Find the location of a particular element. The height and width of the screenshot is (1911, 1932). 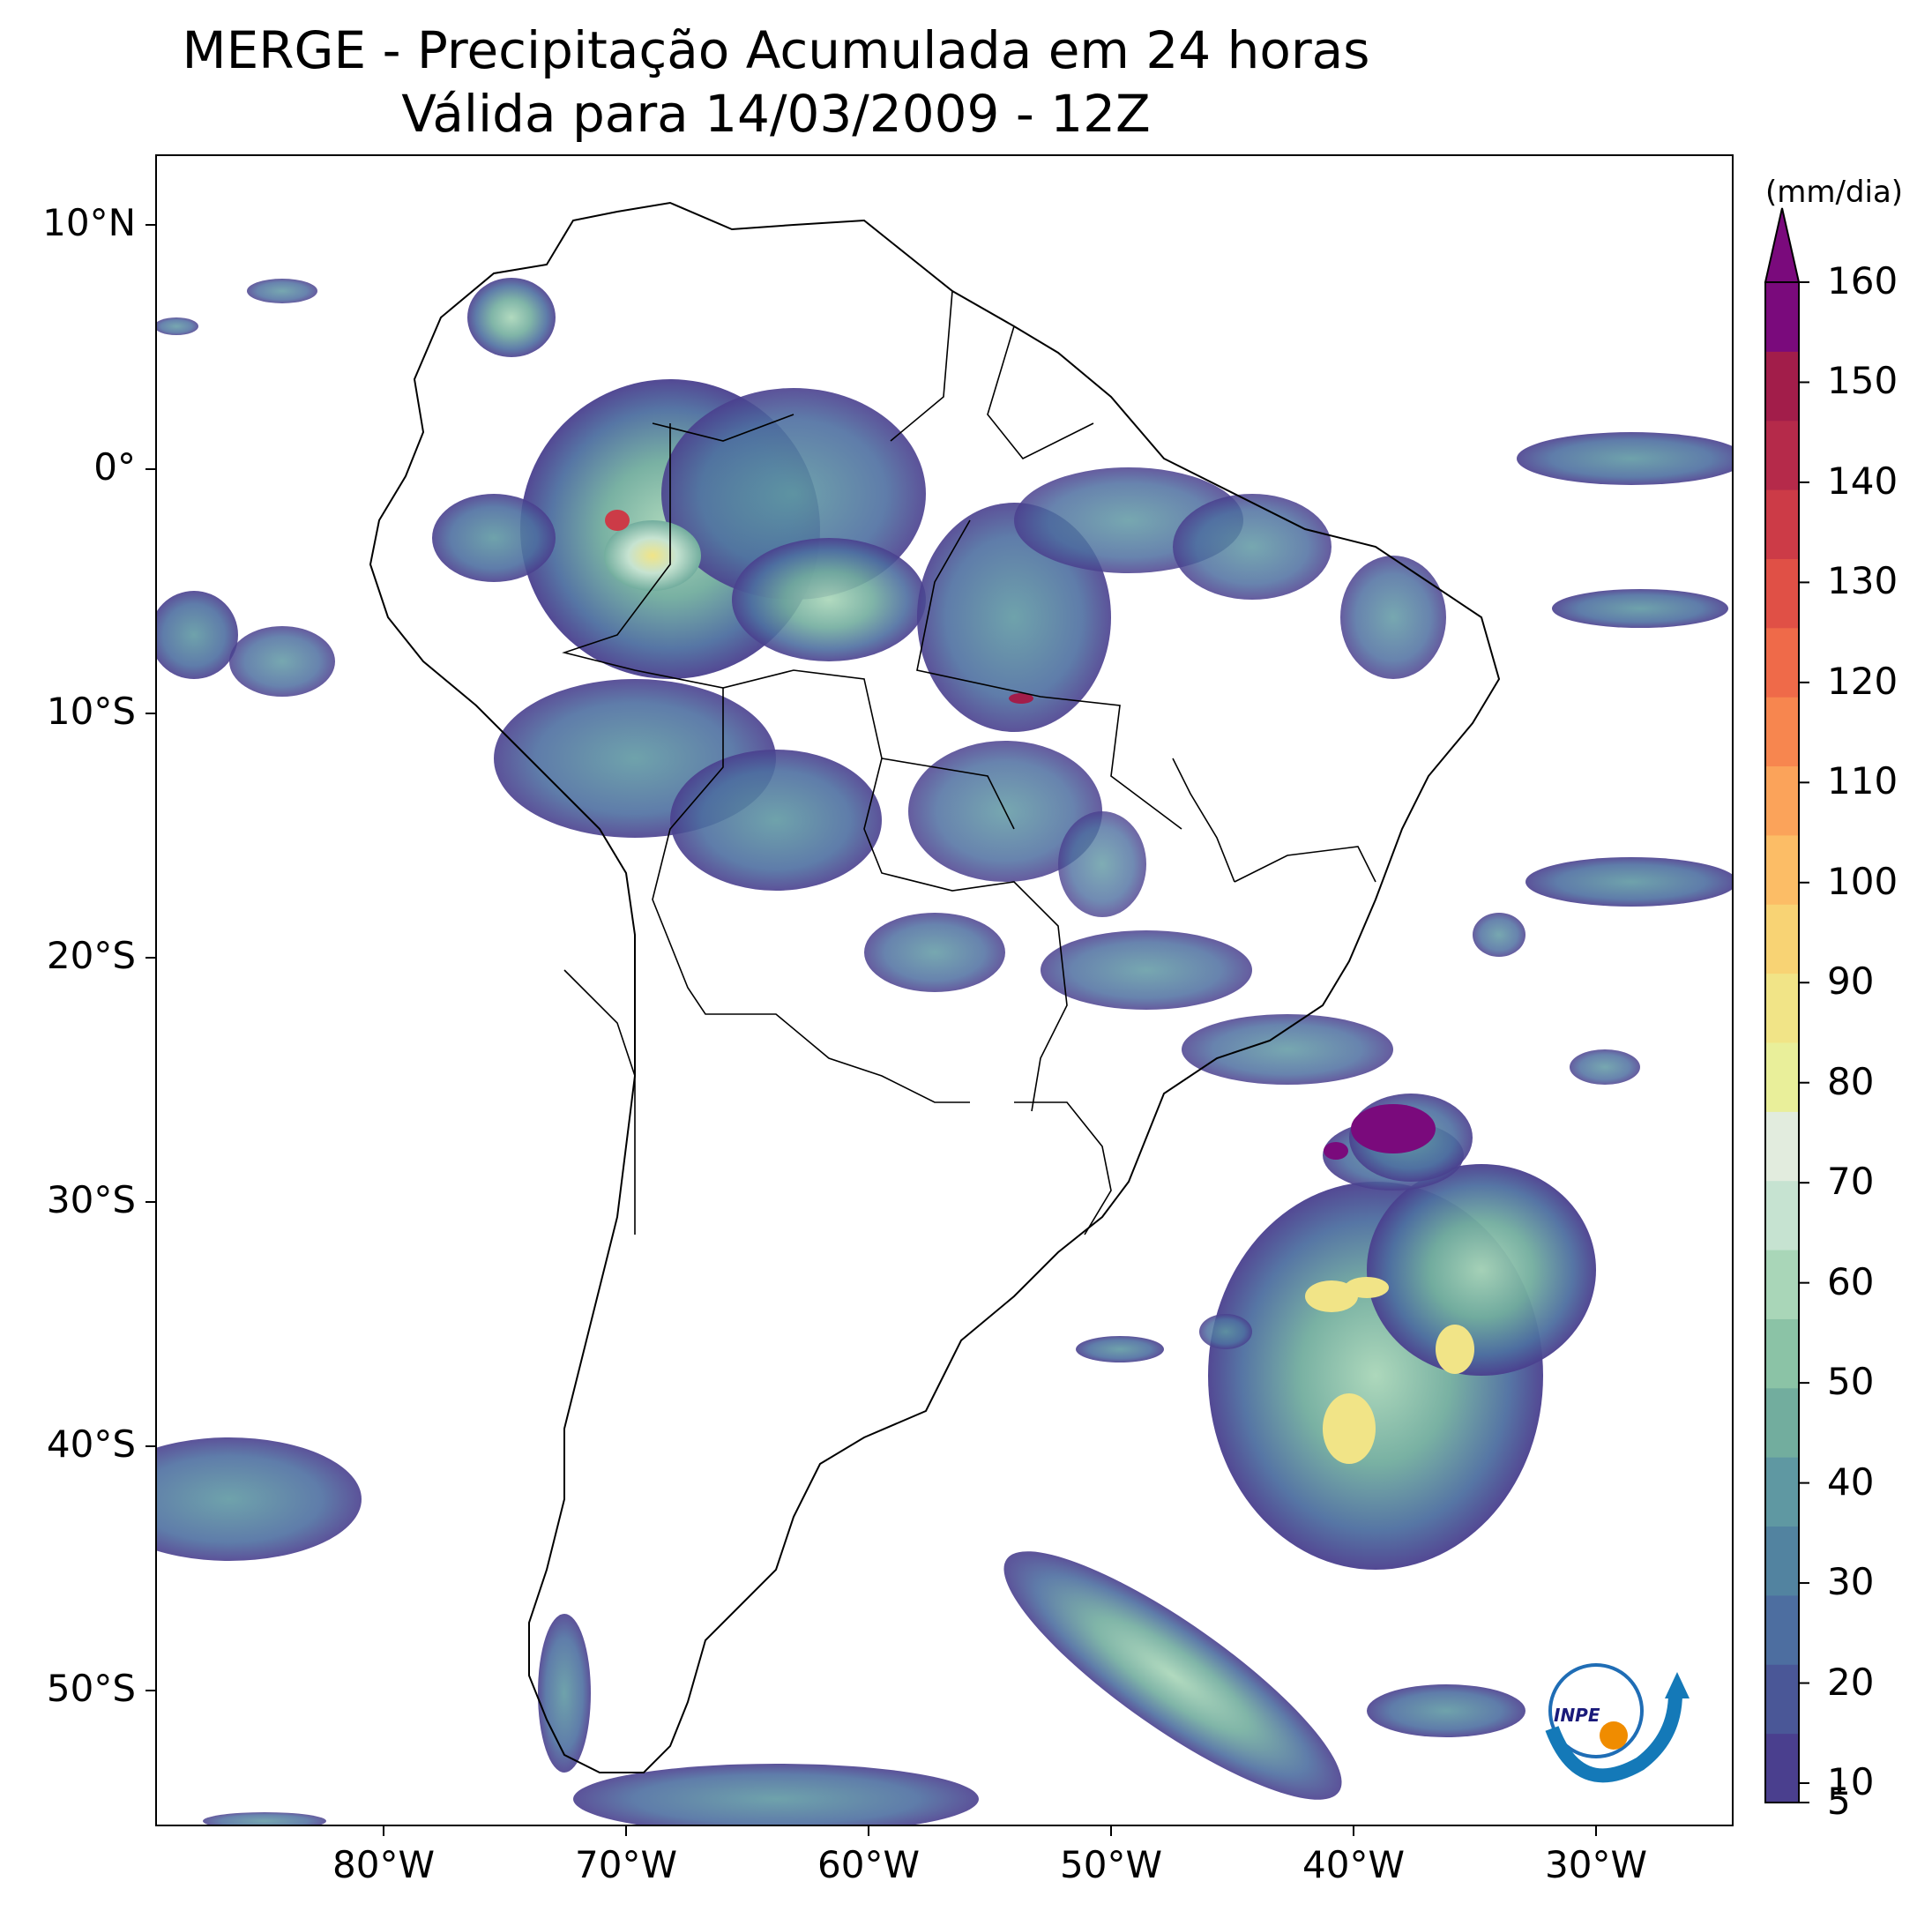

colorbar-tick-label: 70 is located at coordinates (1851, 1182).